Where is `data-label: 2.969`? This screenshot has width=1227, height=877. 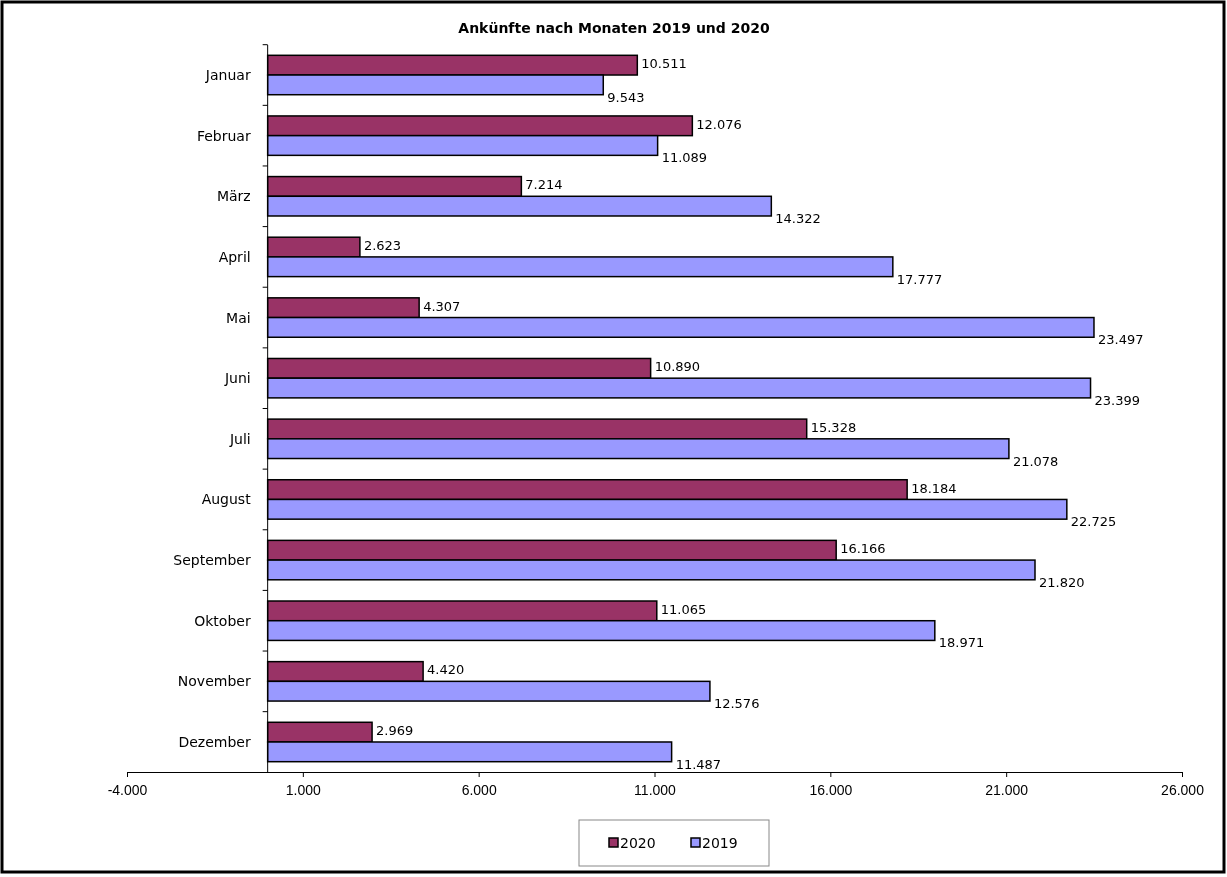 data-label: 2.969 is located at coordinates (395, 731).